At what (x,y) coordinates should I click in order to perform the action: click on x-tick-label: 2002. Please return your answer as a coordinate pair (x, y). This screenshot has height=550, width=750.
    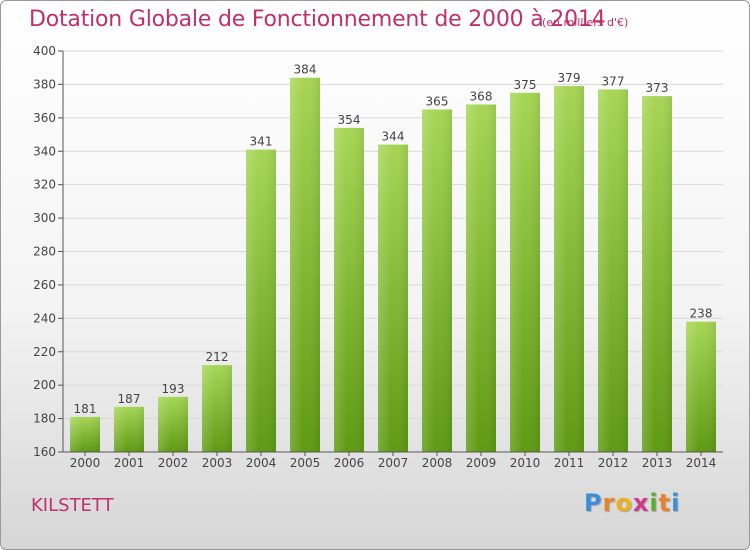
    Looking at the image, I should click on (173, 463).